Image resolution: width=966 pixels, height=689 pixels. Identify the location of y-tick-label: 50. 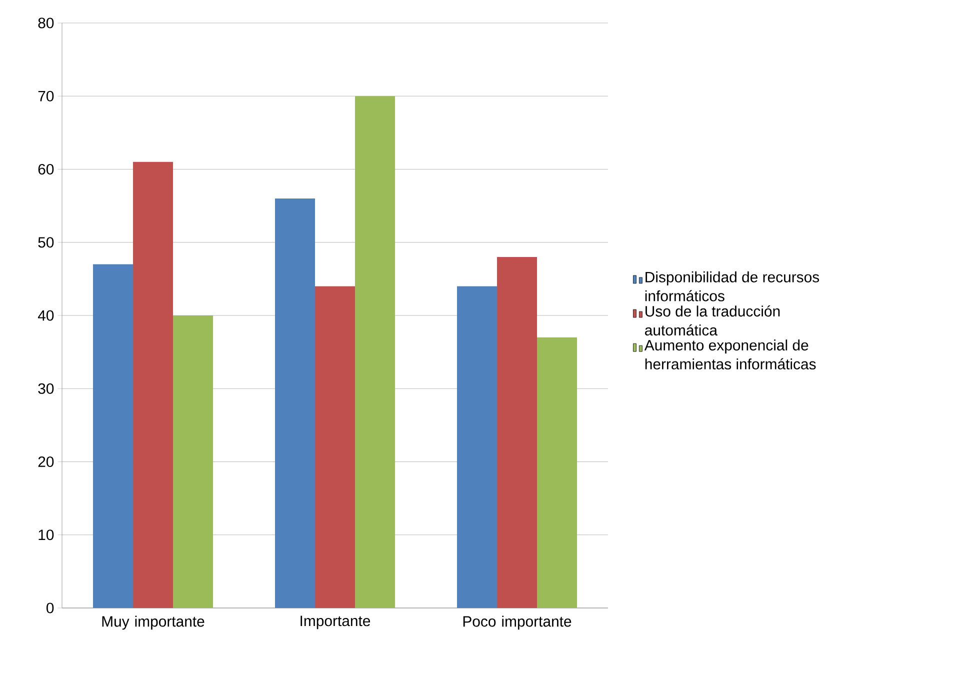
(46, 242).